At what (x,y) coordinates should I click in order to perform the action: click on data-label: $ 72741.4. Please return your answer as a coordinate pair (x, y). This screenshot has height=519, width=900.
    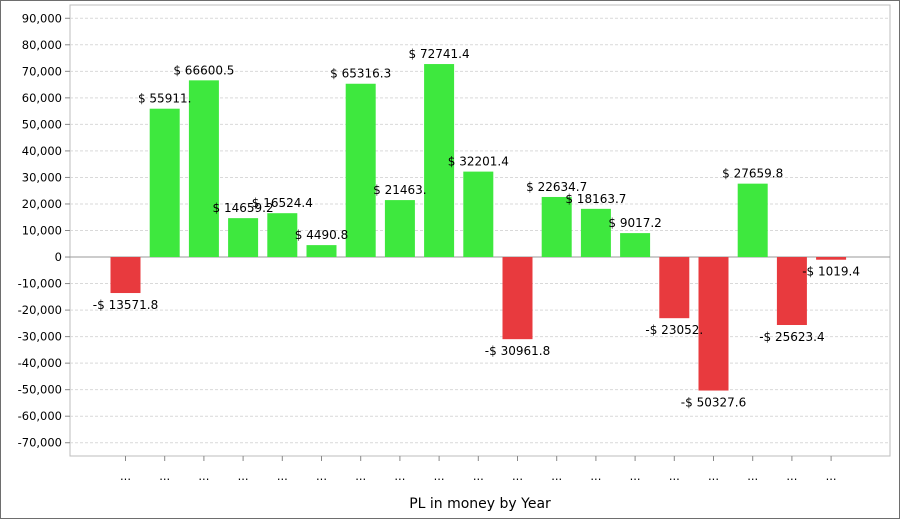
    Looking at the image, I should click on (439, 54).